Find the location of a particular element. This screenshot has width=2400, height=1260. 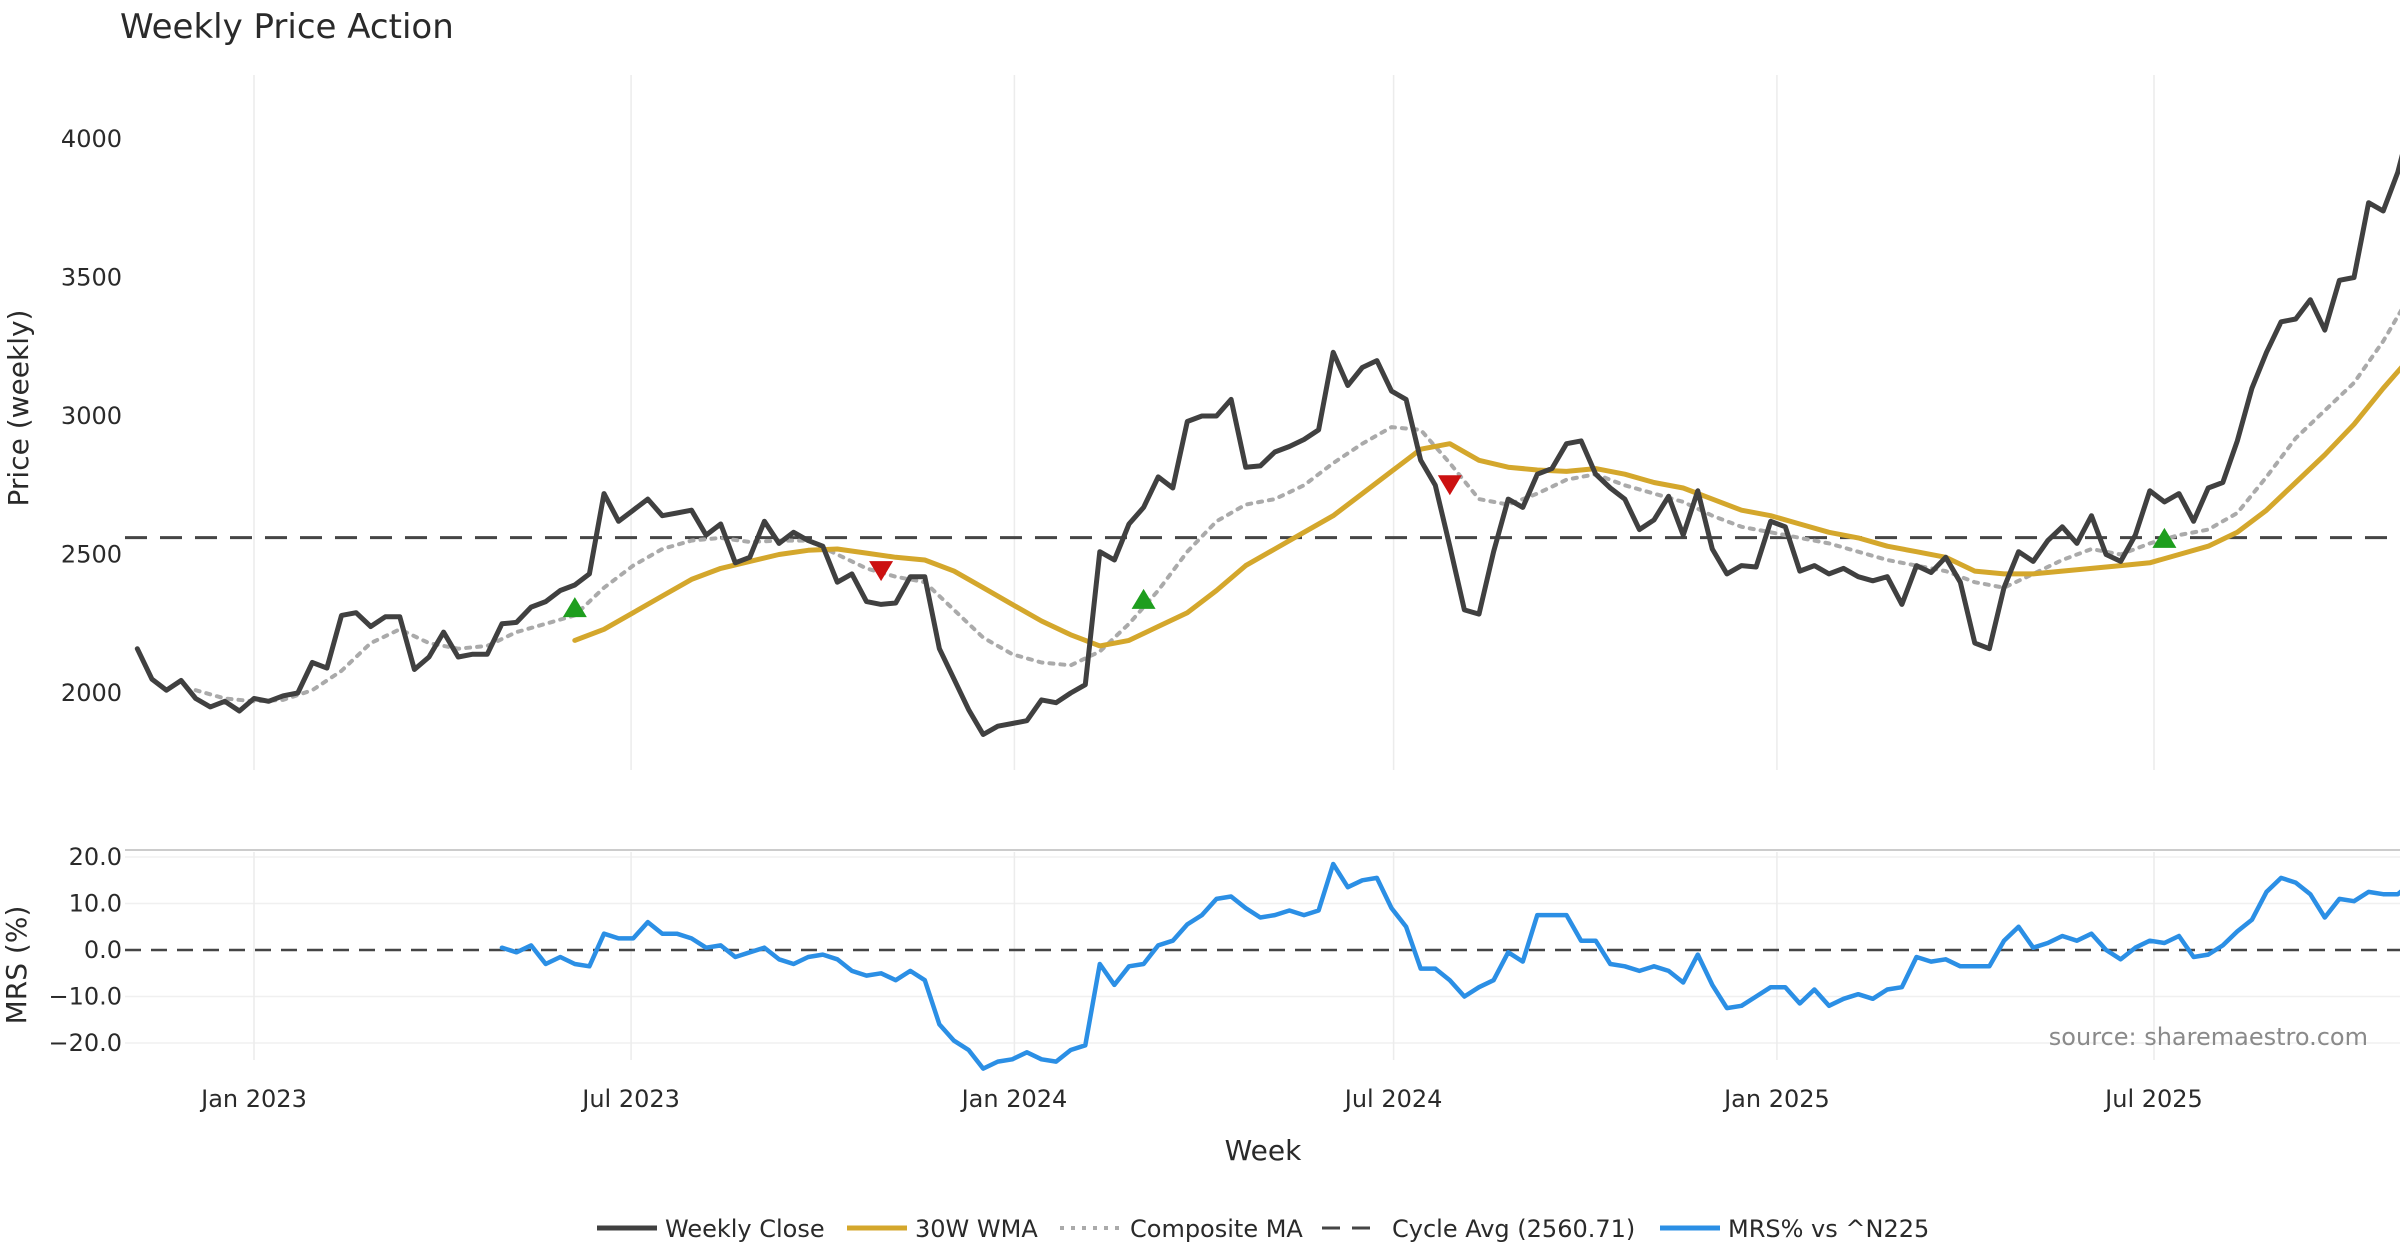

mrs-y-tick-label: 0.0 is located at coordinates (103, 950).